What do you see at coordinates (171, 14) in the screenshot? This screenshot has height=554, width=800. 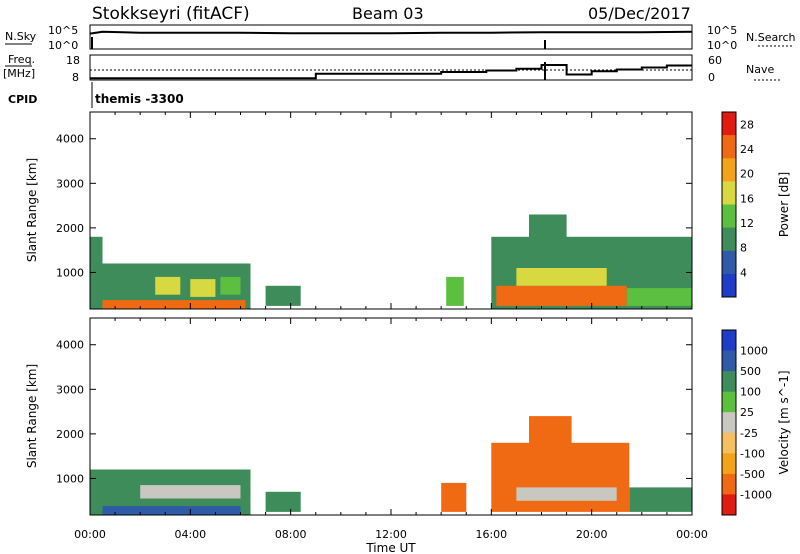 I see `station-title: Stokkseyri (fitACF)` at bounding box center [171, 14].